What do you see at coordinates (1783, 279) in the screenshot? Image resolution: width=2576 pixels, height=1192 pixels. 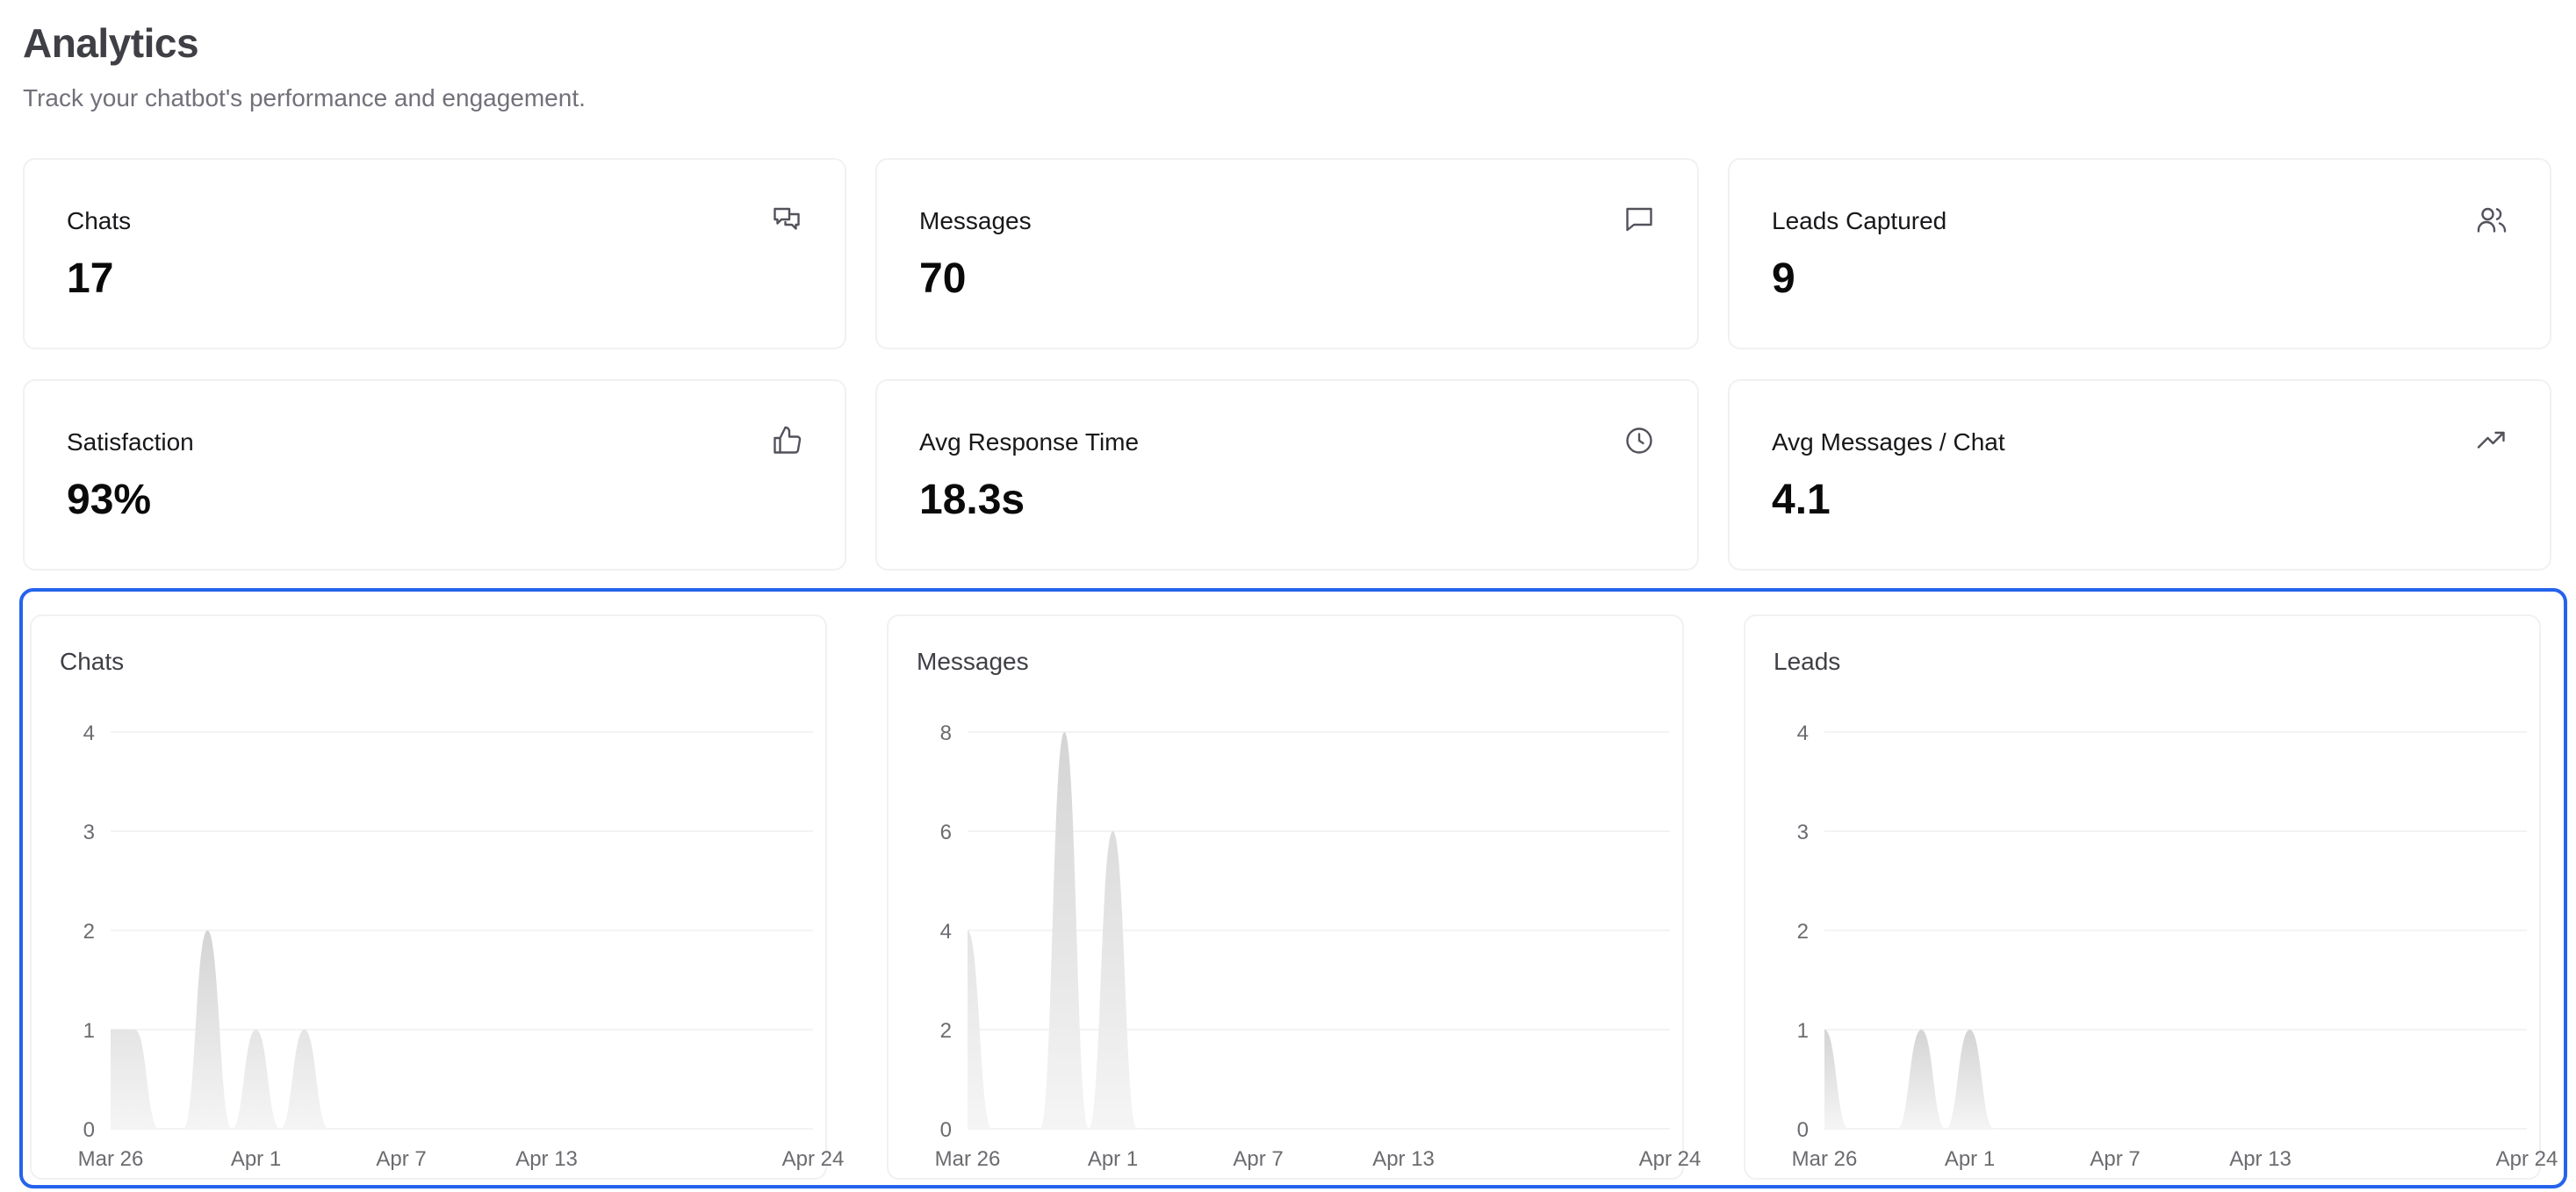 I see `stat-value: 9` at bounding box center [1783, 279].